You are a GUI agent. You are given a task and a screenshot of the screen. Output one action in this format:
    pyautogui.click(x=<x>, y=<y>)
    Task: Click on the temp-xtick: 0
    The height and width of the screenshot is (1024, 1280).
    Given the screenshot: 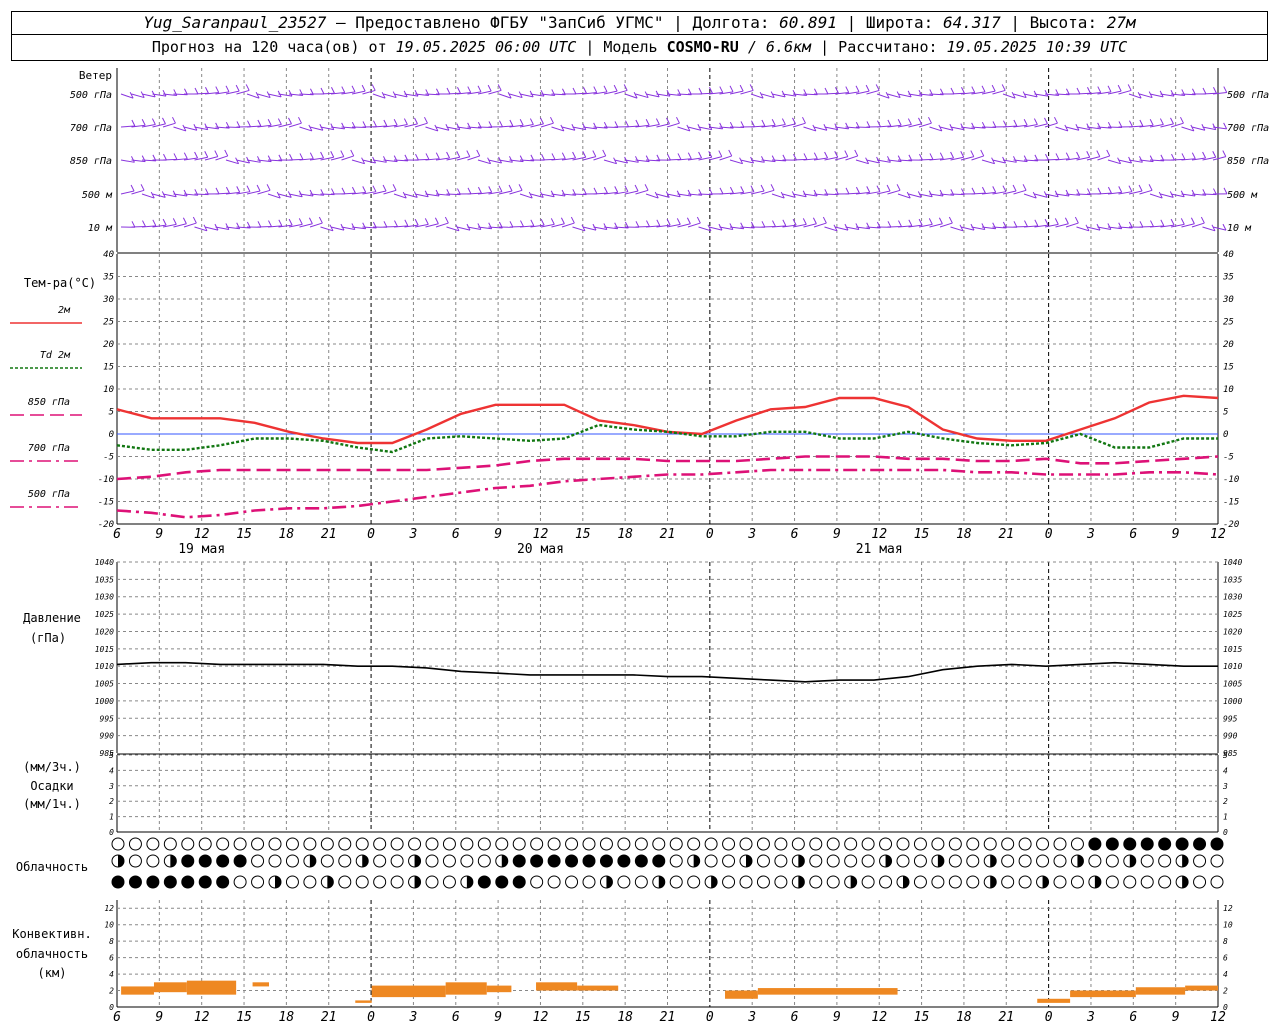 What is the action you would take?
    pyautogui.click(x=371, y=534)
    